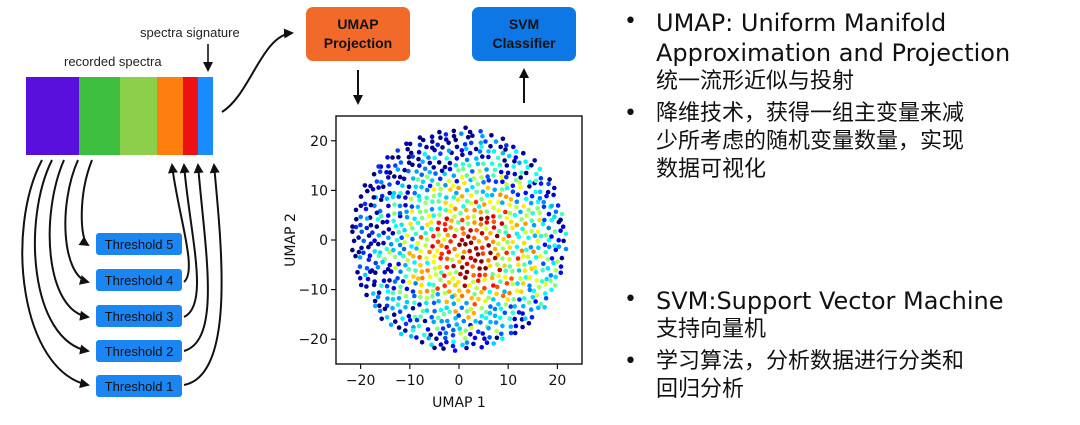  Describe the element at coordinates (139, 386) in the screenshot. I see `threshold-label: Threshold 1` at that location.